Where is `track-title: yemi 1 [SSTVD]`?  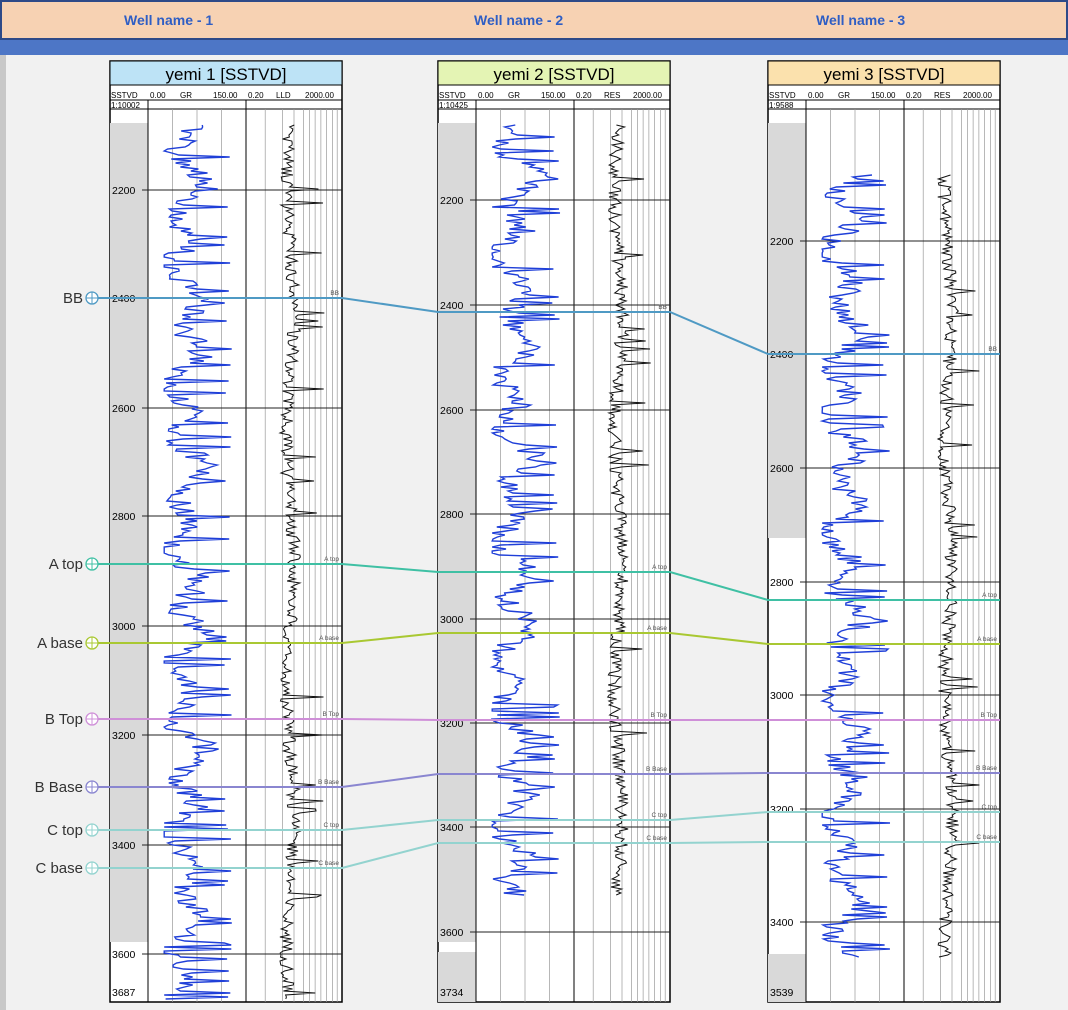 track-title: yemi 1 [SSTVD] is located at coordinates (226, 74).